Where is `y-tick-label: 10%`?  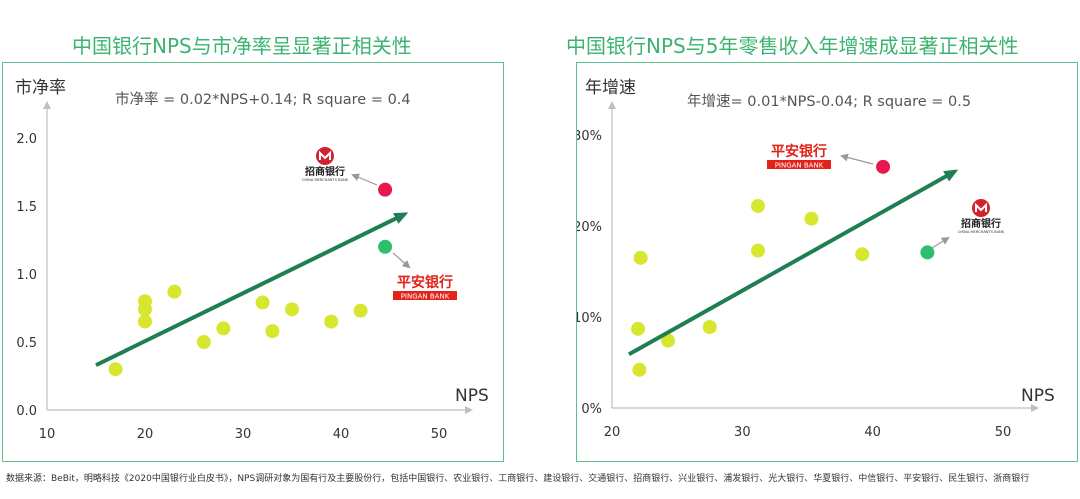 y-tick-label: 10% is located at coordinates (589, 318).